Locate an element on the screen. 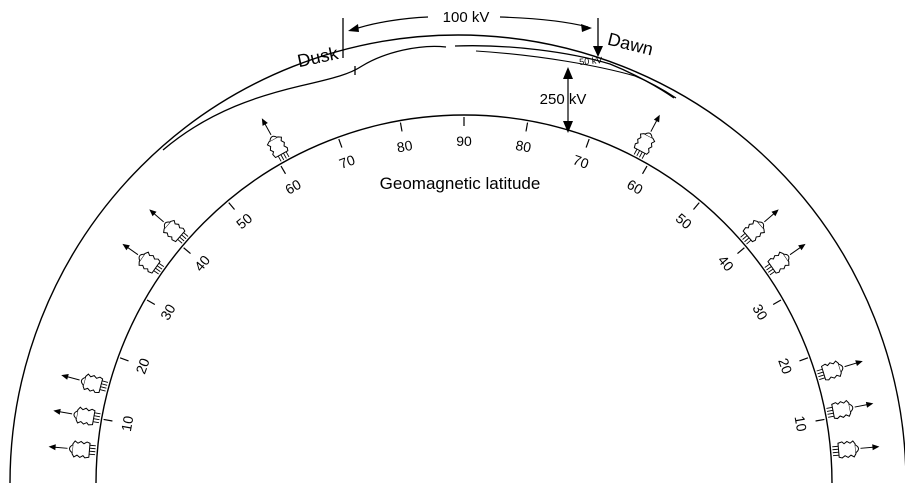 The width and height of the screenshot is (905, 483). potential-dawn-label: 50 kV is located at coordinates (591, 61).